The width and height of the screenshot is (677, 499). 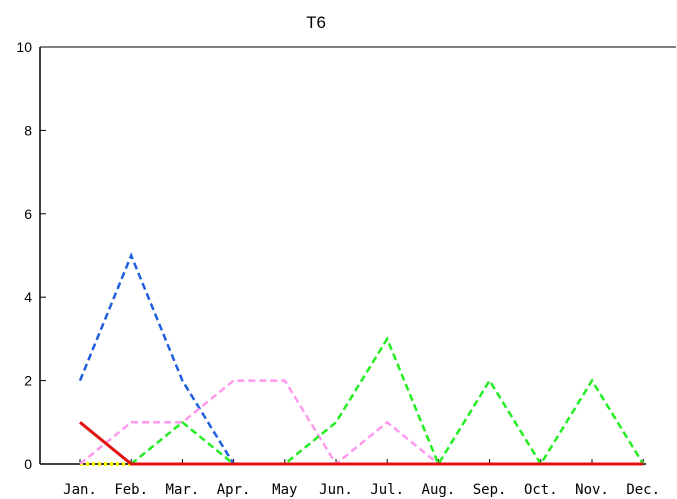 What do you see at coordinates (592, 490) in the screenshot?
I see `x-tick-label: Nov.` at bounding box center [592, 490].